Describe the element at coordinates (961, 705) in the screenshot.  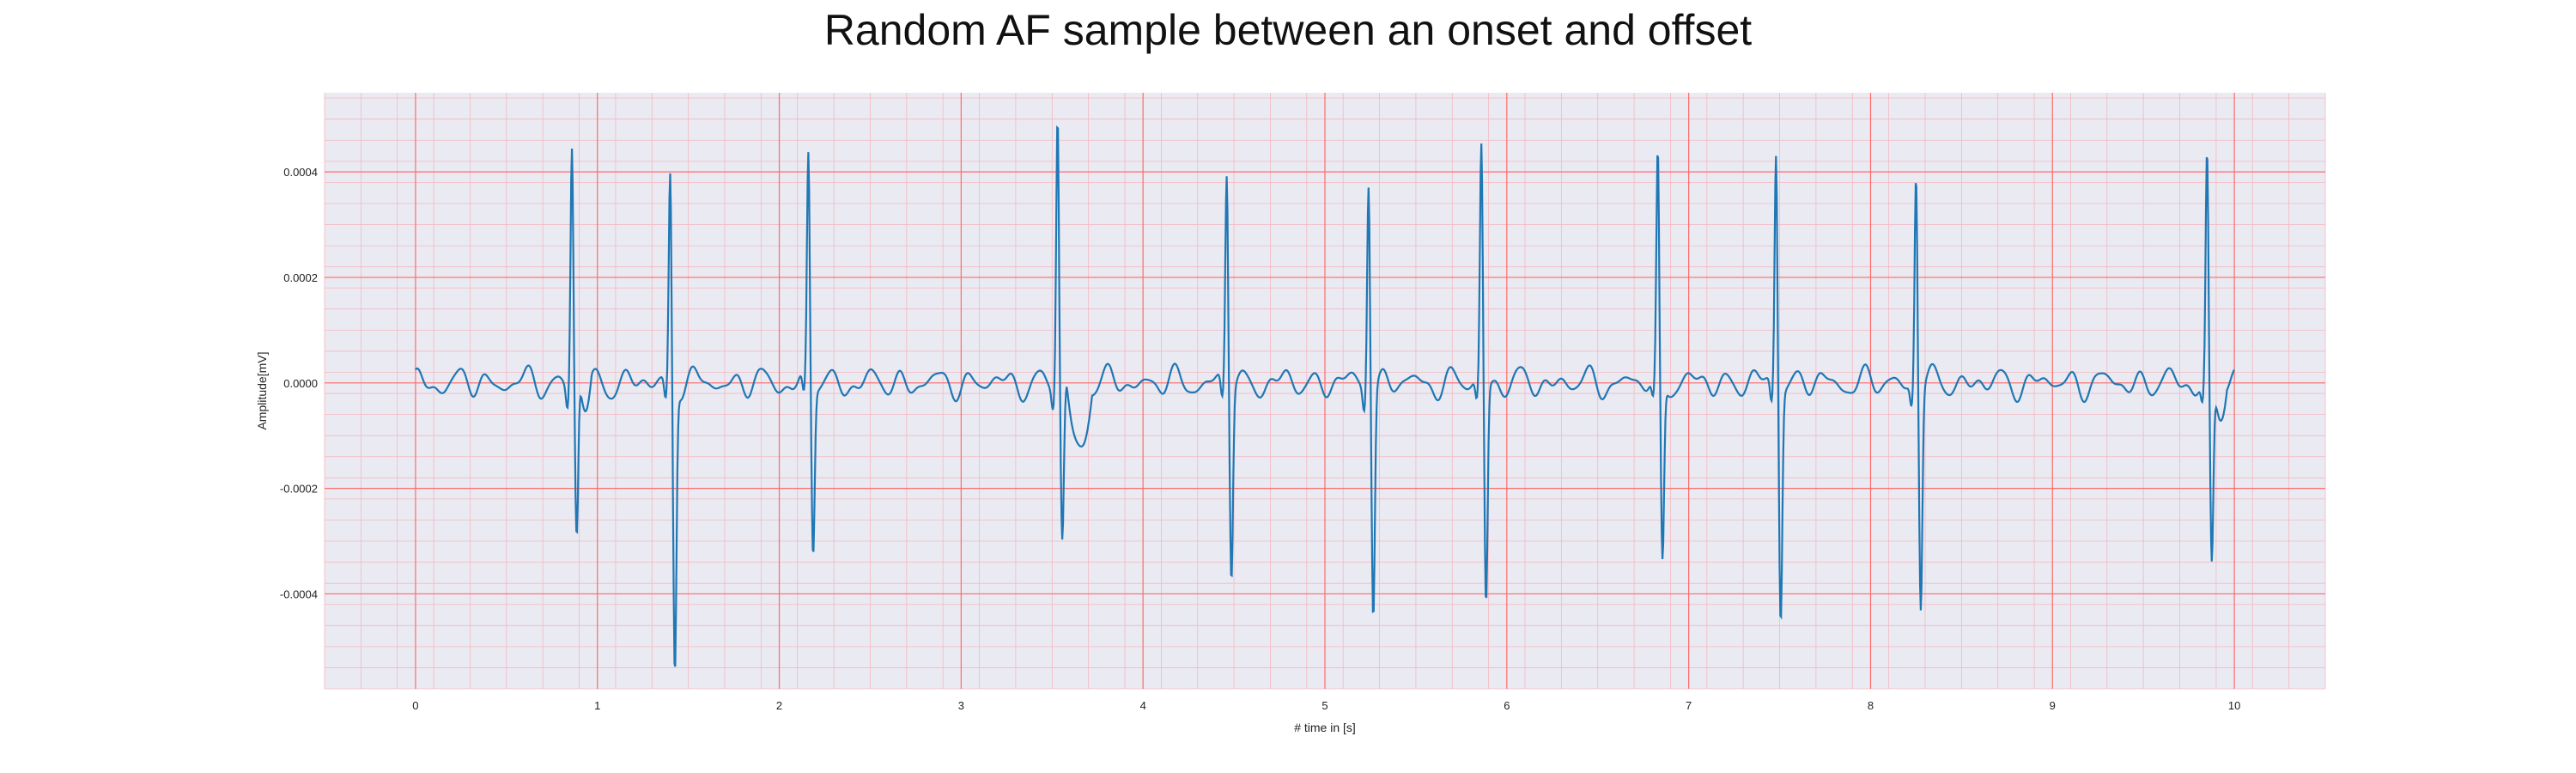
I see `x-tick-label: 3` at that location.